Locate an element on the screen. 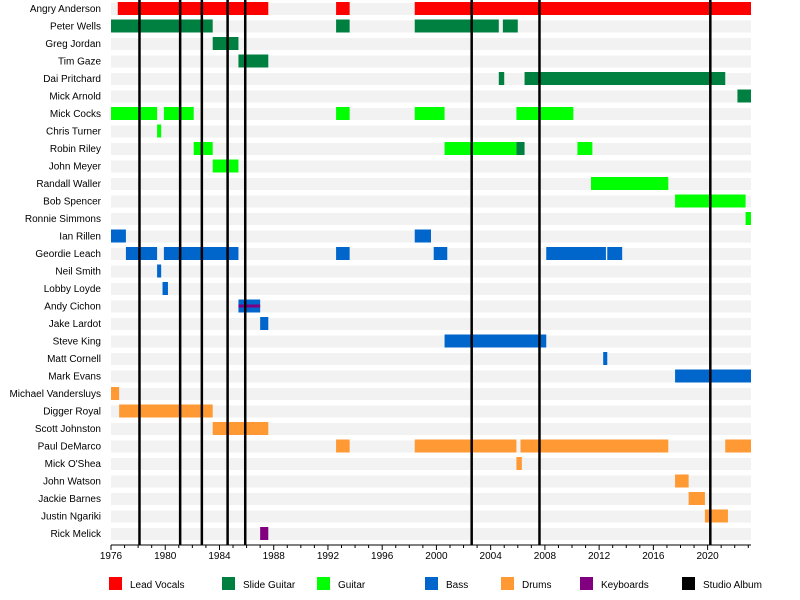 Image resolution: width=800 pixels, height=600 pixels. member-label-john-meyer: John Meyer is located at coordinates (75, 167).